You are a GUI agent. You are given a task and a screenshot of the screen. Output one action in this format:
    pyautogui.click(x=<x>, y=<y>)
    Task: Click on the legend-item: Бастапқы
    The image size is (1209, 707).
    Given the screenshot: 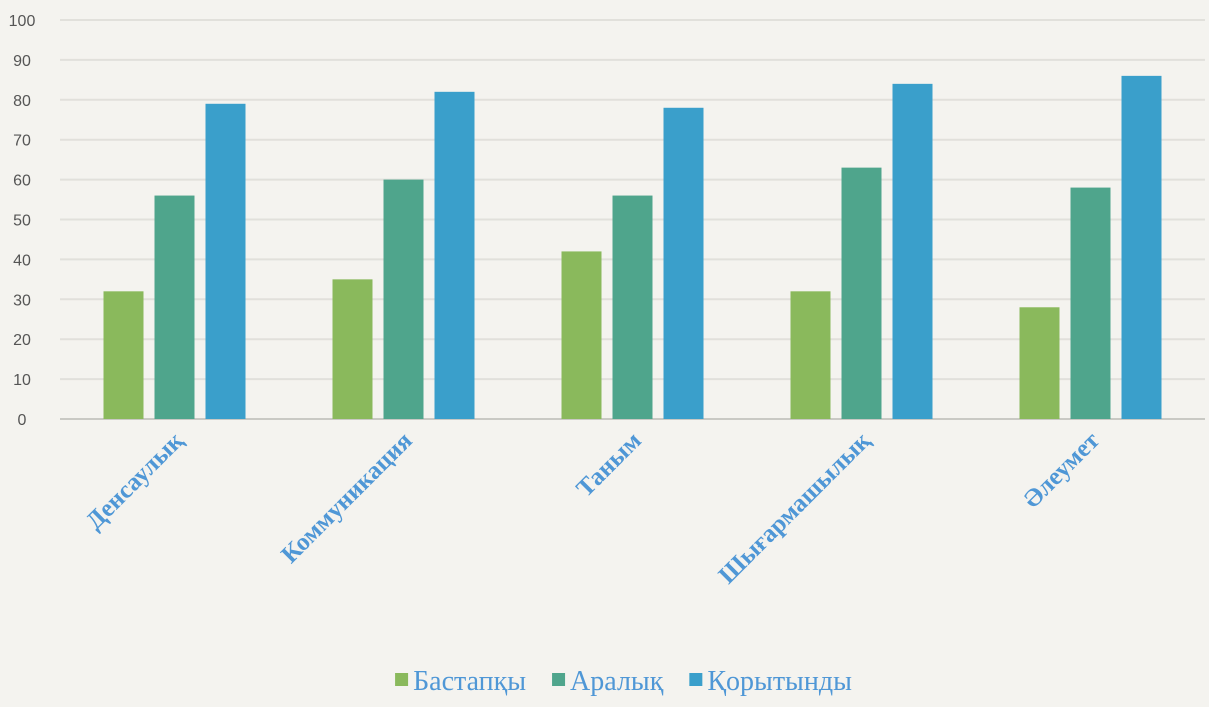 What is the action you would take?
    pyautogui.click(x=460, y=681)
    